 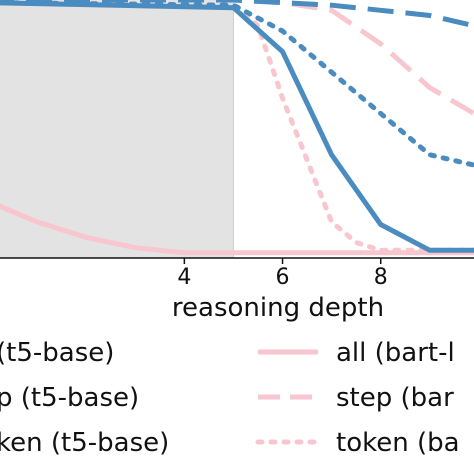 What do you see at coordinates (395, 353) in the screenshot?
I see `legend-label: all (bart-l` at bounding box center [395, 353].